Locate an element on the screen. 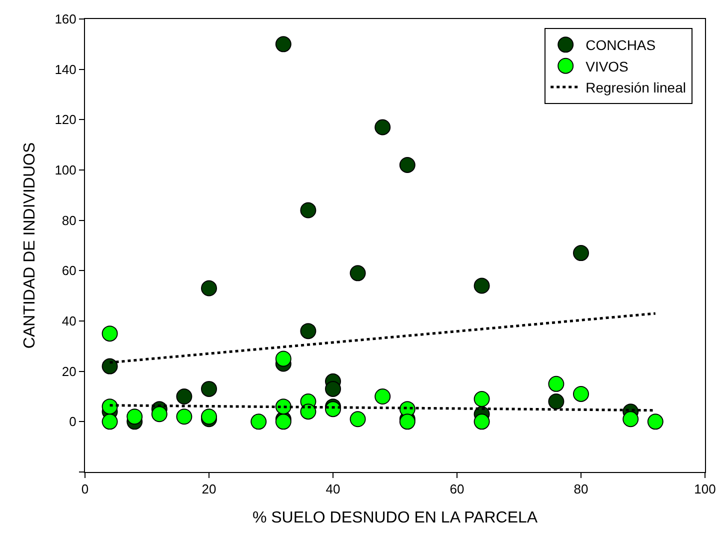 This screenshot has width=728, height=542. y-tick-label: 20 is located at coordinates (69, 371).